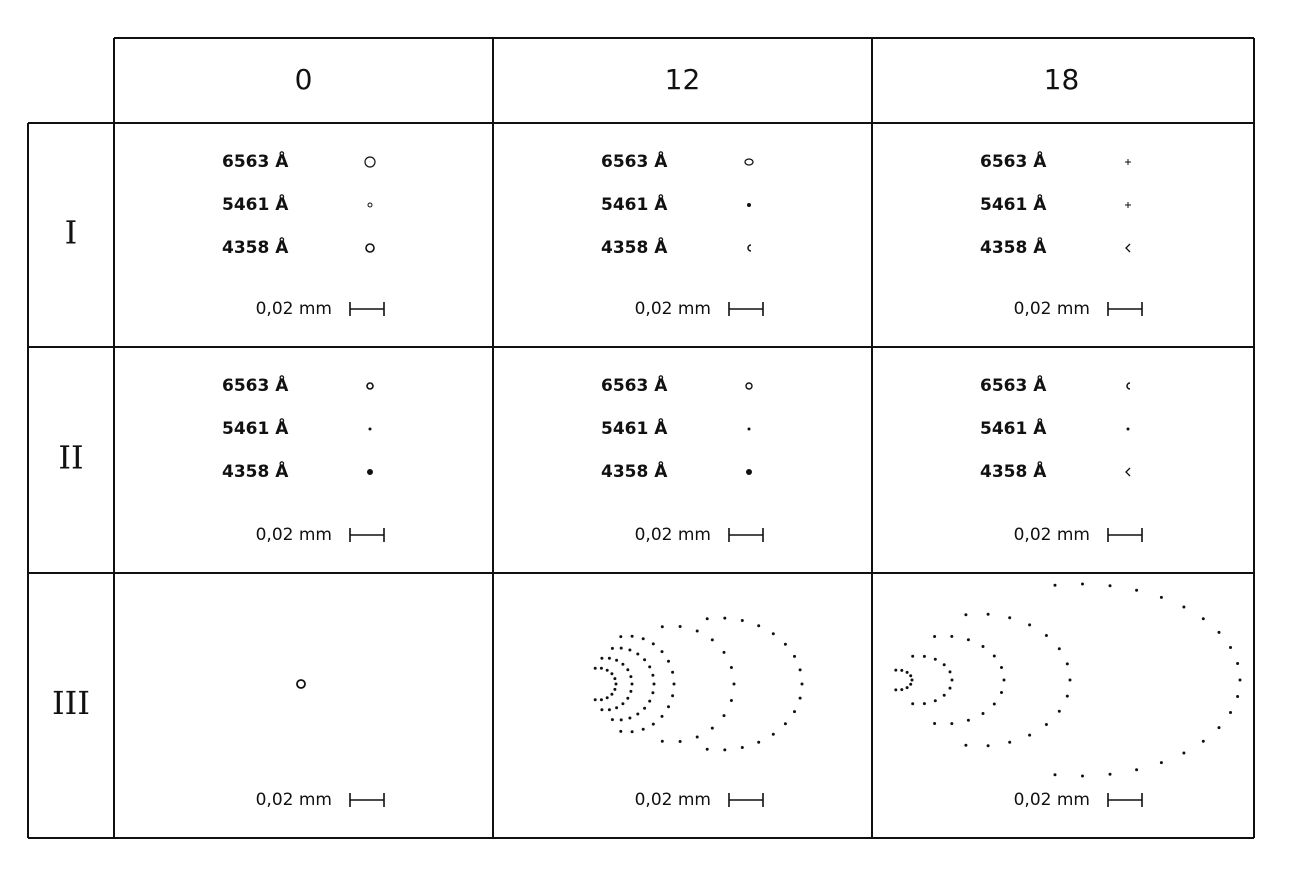  What do you see at coordinates (71, 233) in the screenshot?
I see `row-label: I` at bounding box center [71, 233].